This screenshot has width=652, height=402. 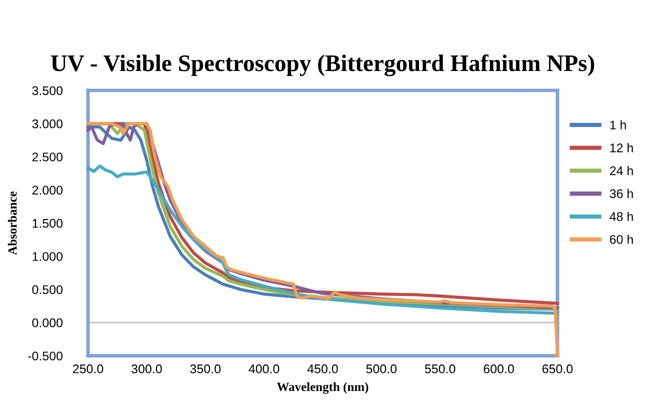 What do you see at coordinates (621, 239) in the screenshot?
I see `legend-label: 60 h` at bounding box center [621, 239].